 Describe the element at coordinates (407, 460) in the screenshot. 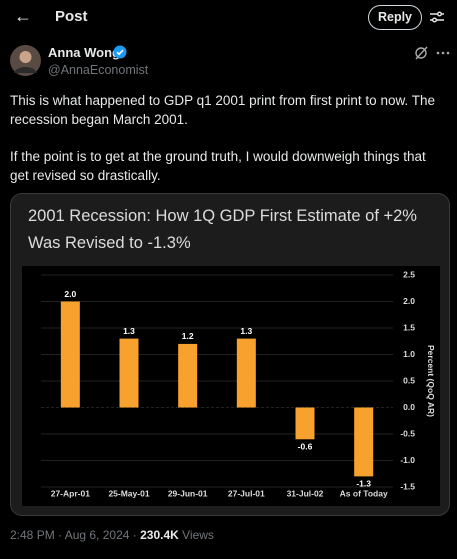

I see `y-tick-label: -1.0` at that location.